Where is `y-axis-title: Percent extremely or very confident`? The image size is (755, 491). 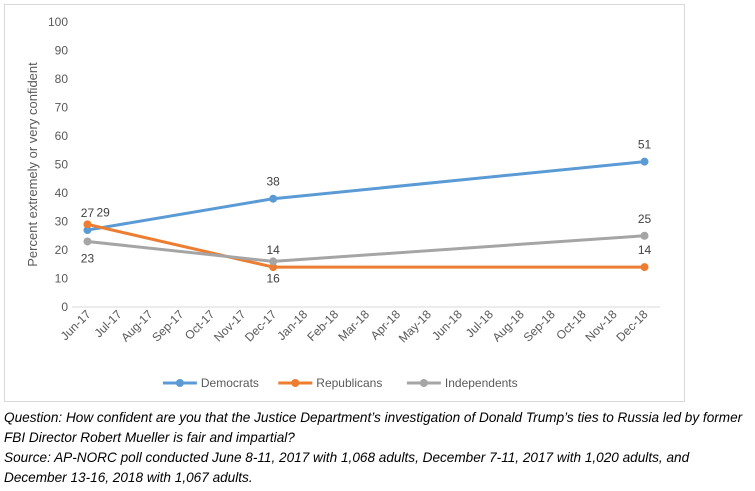 y-axis-title: Percent extremely or very confident is located at coordinates (32, 164).